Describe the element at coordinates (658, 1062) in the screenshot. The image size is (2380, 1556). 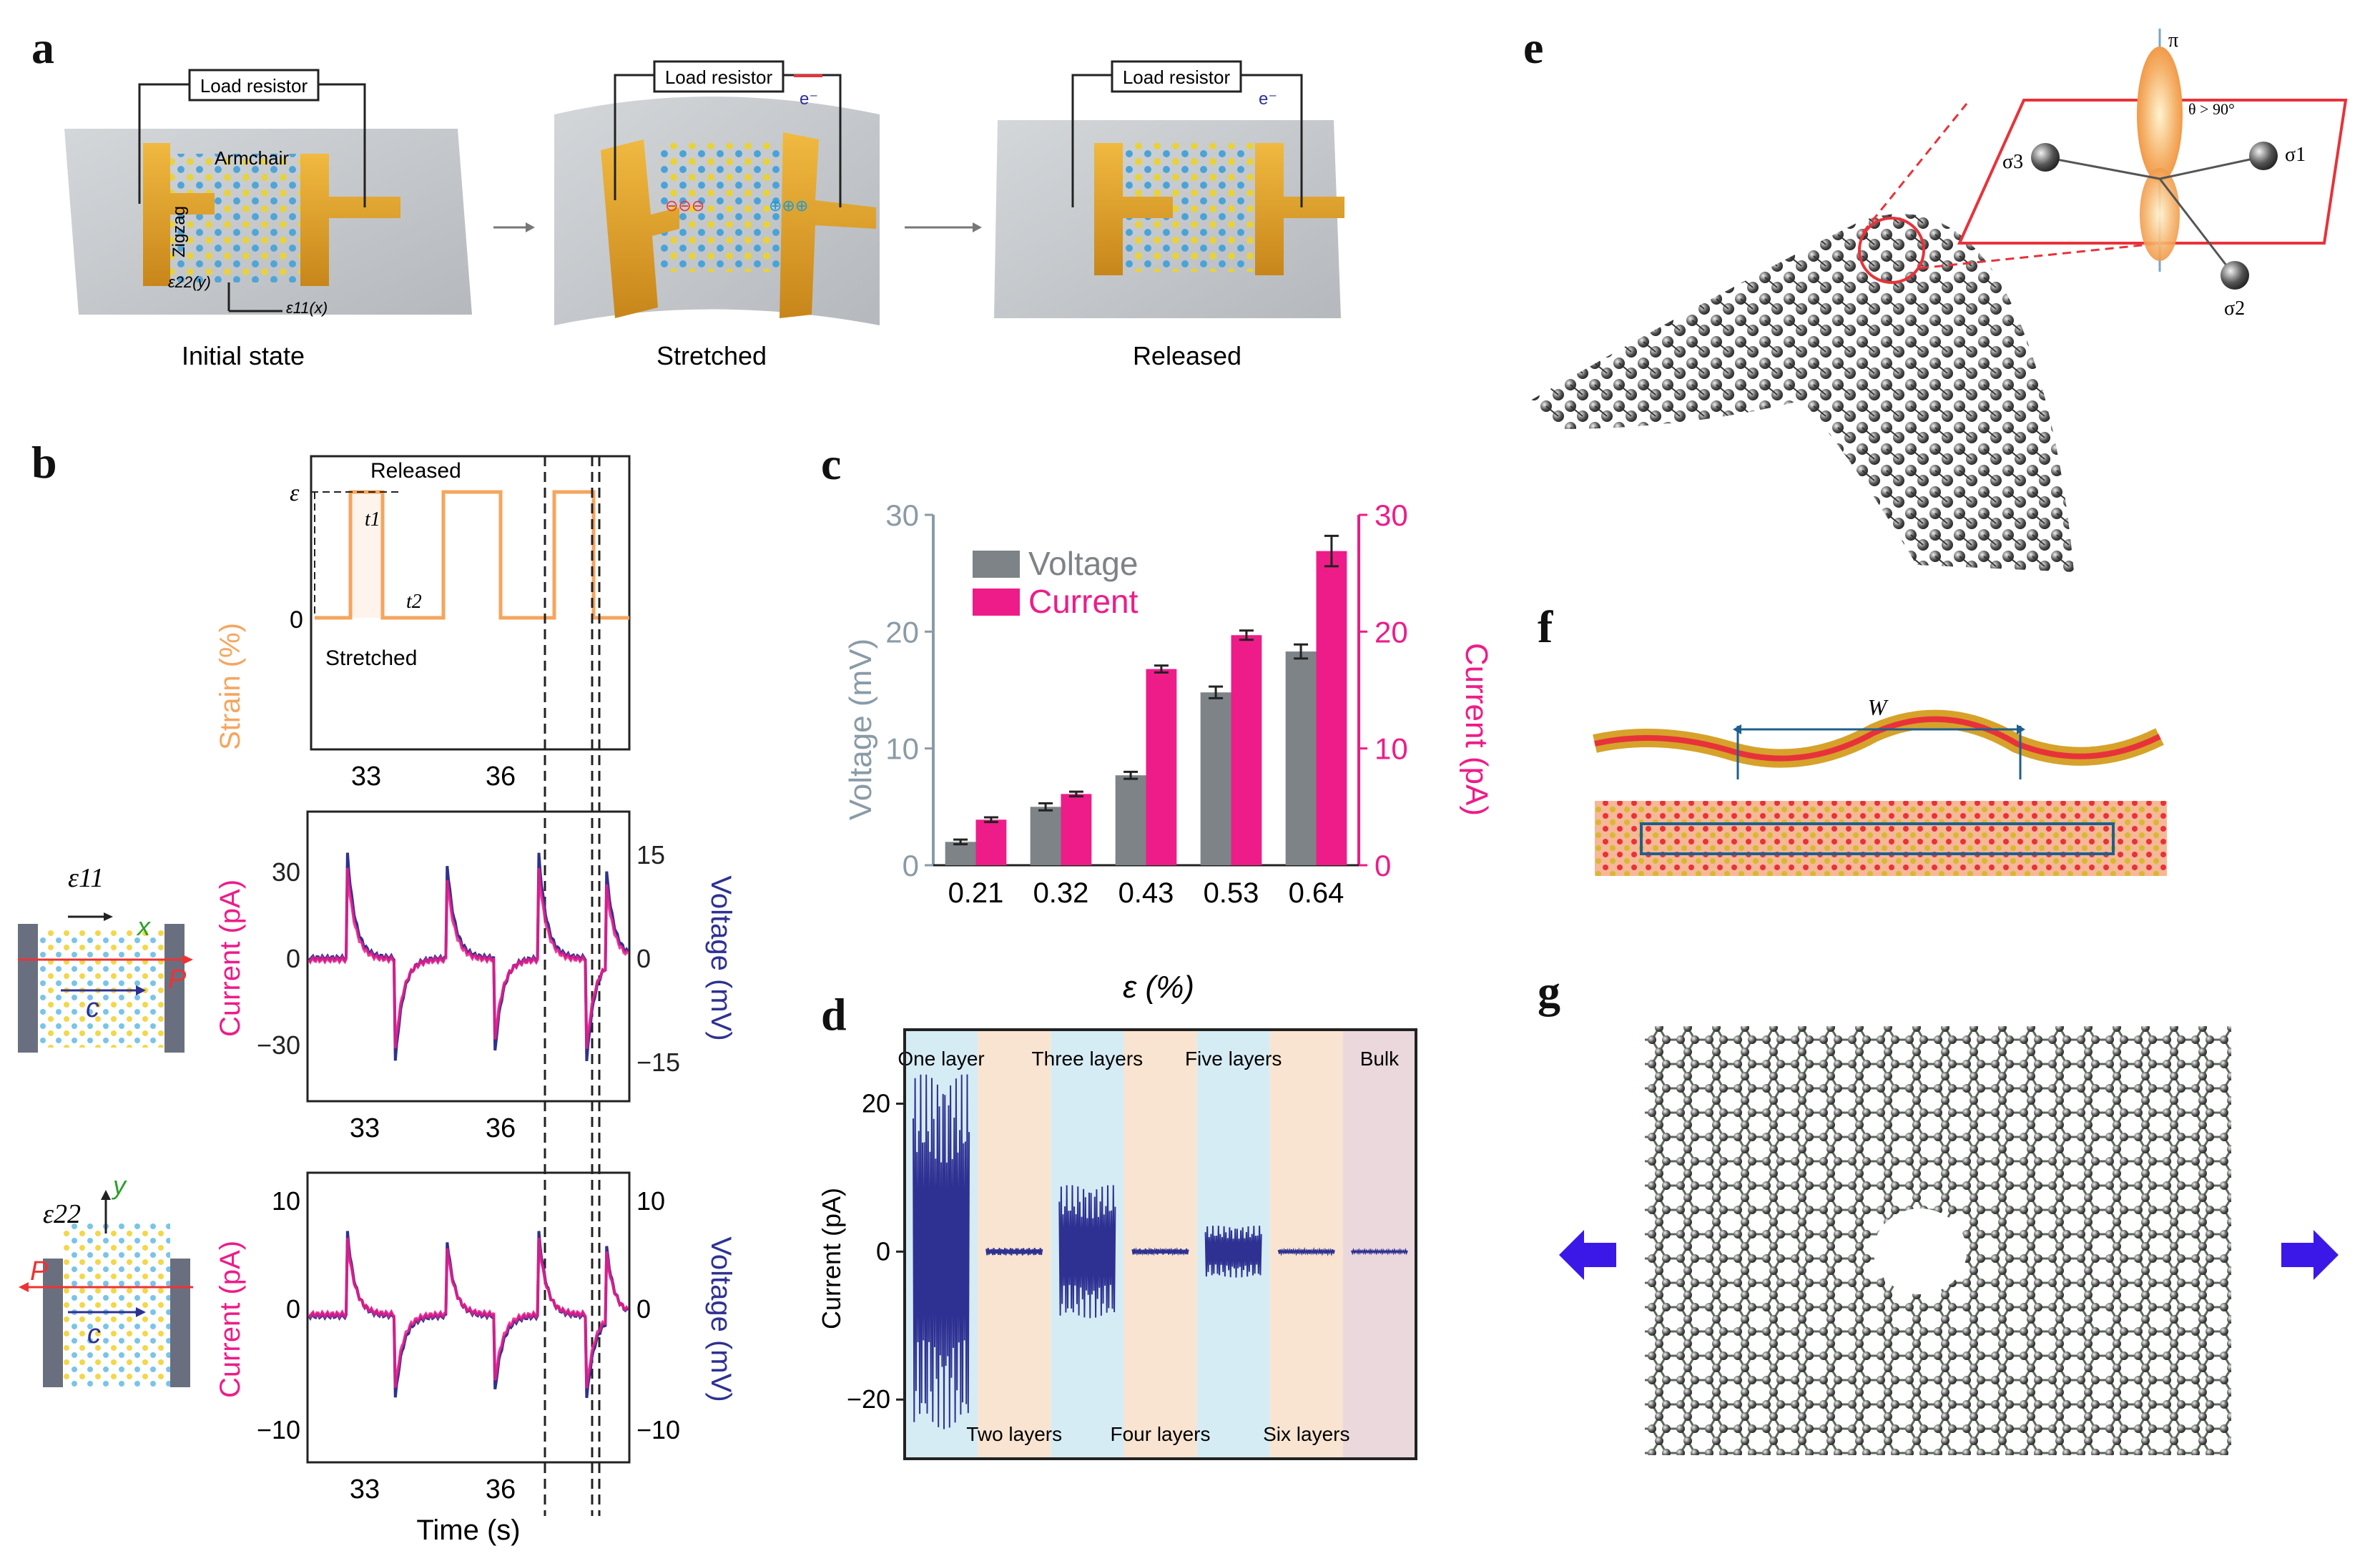
I see `mid-voltage-tick-m15: −15` at that location.